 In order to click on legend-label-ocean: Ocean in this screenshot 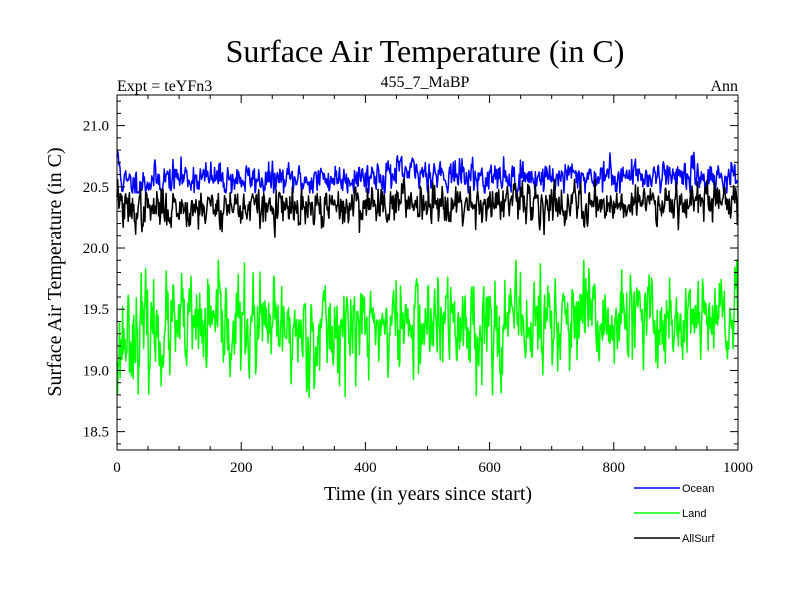, I will do `click(698, 489)`.